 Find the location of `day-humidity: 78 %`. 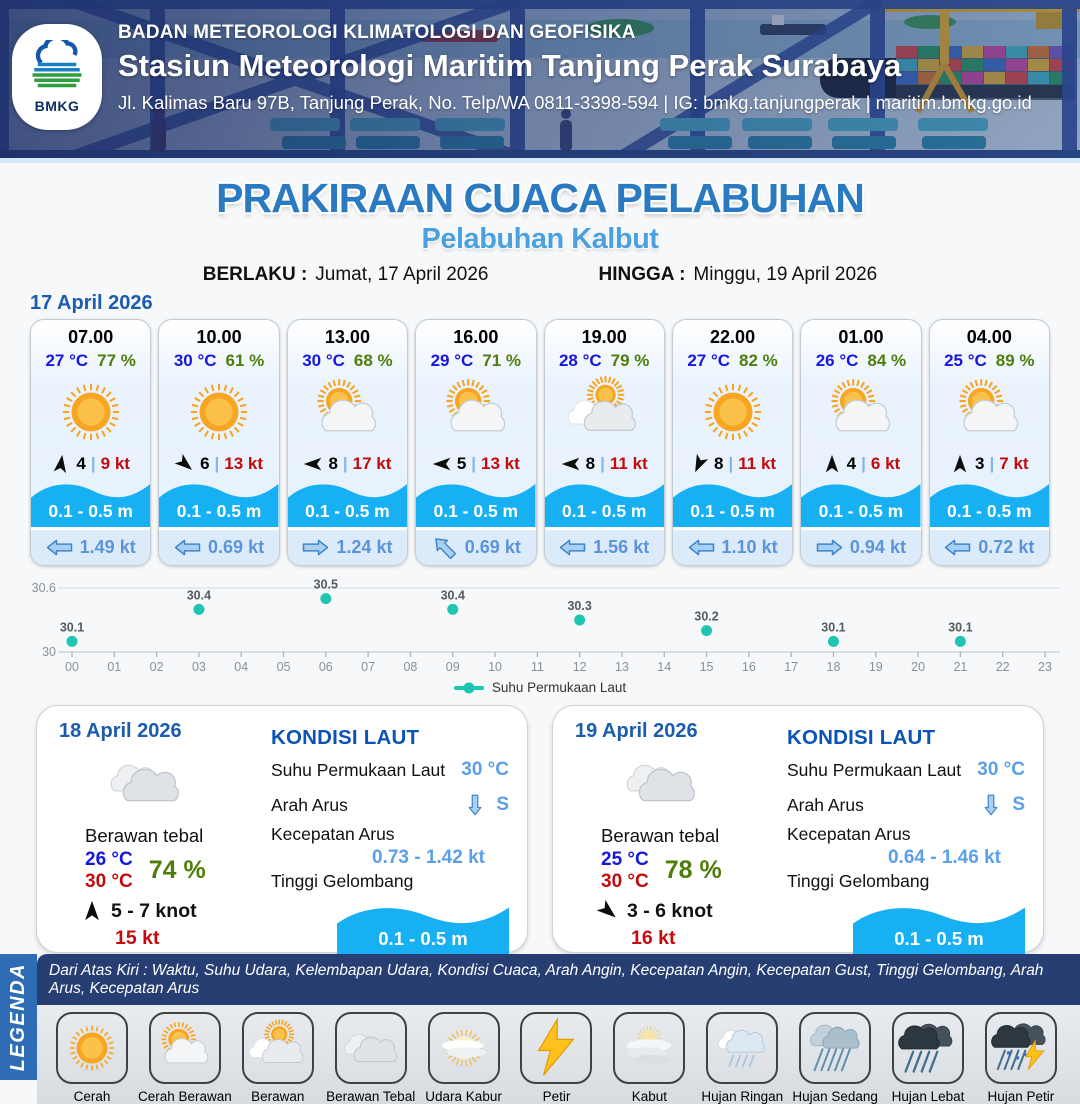

day-humidity: 78 % is located at coordinates (693, 870).